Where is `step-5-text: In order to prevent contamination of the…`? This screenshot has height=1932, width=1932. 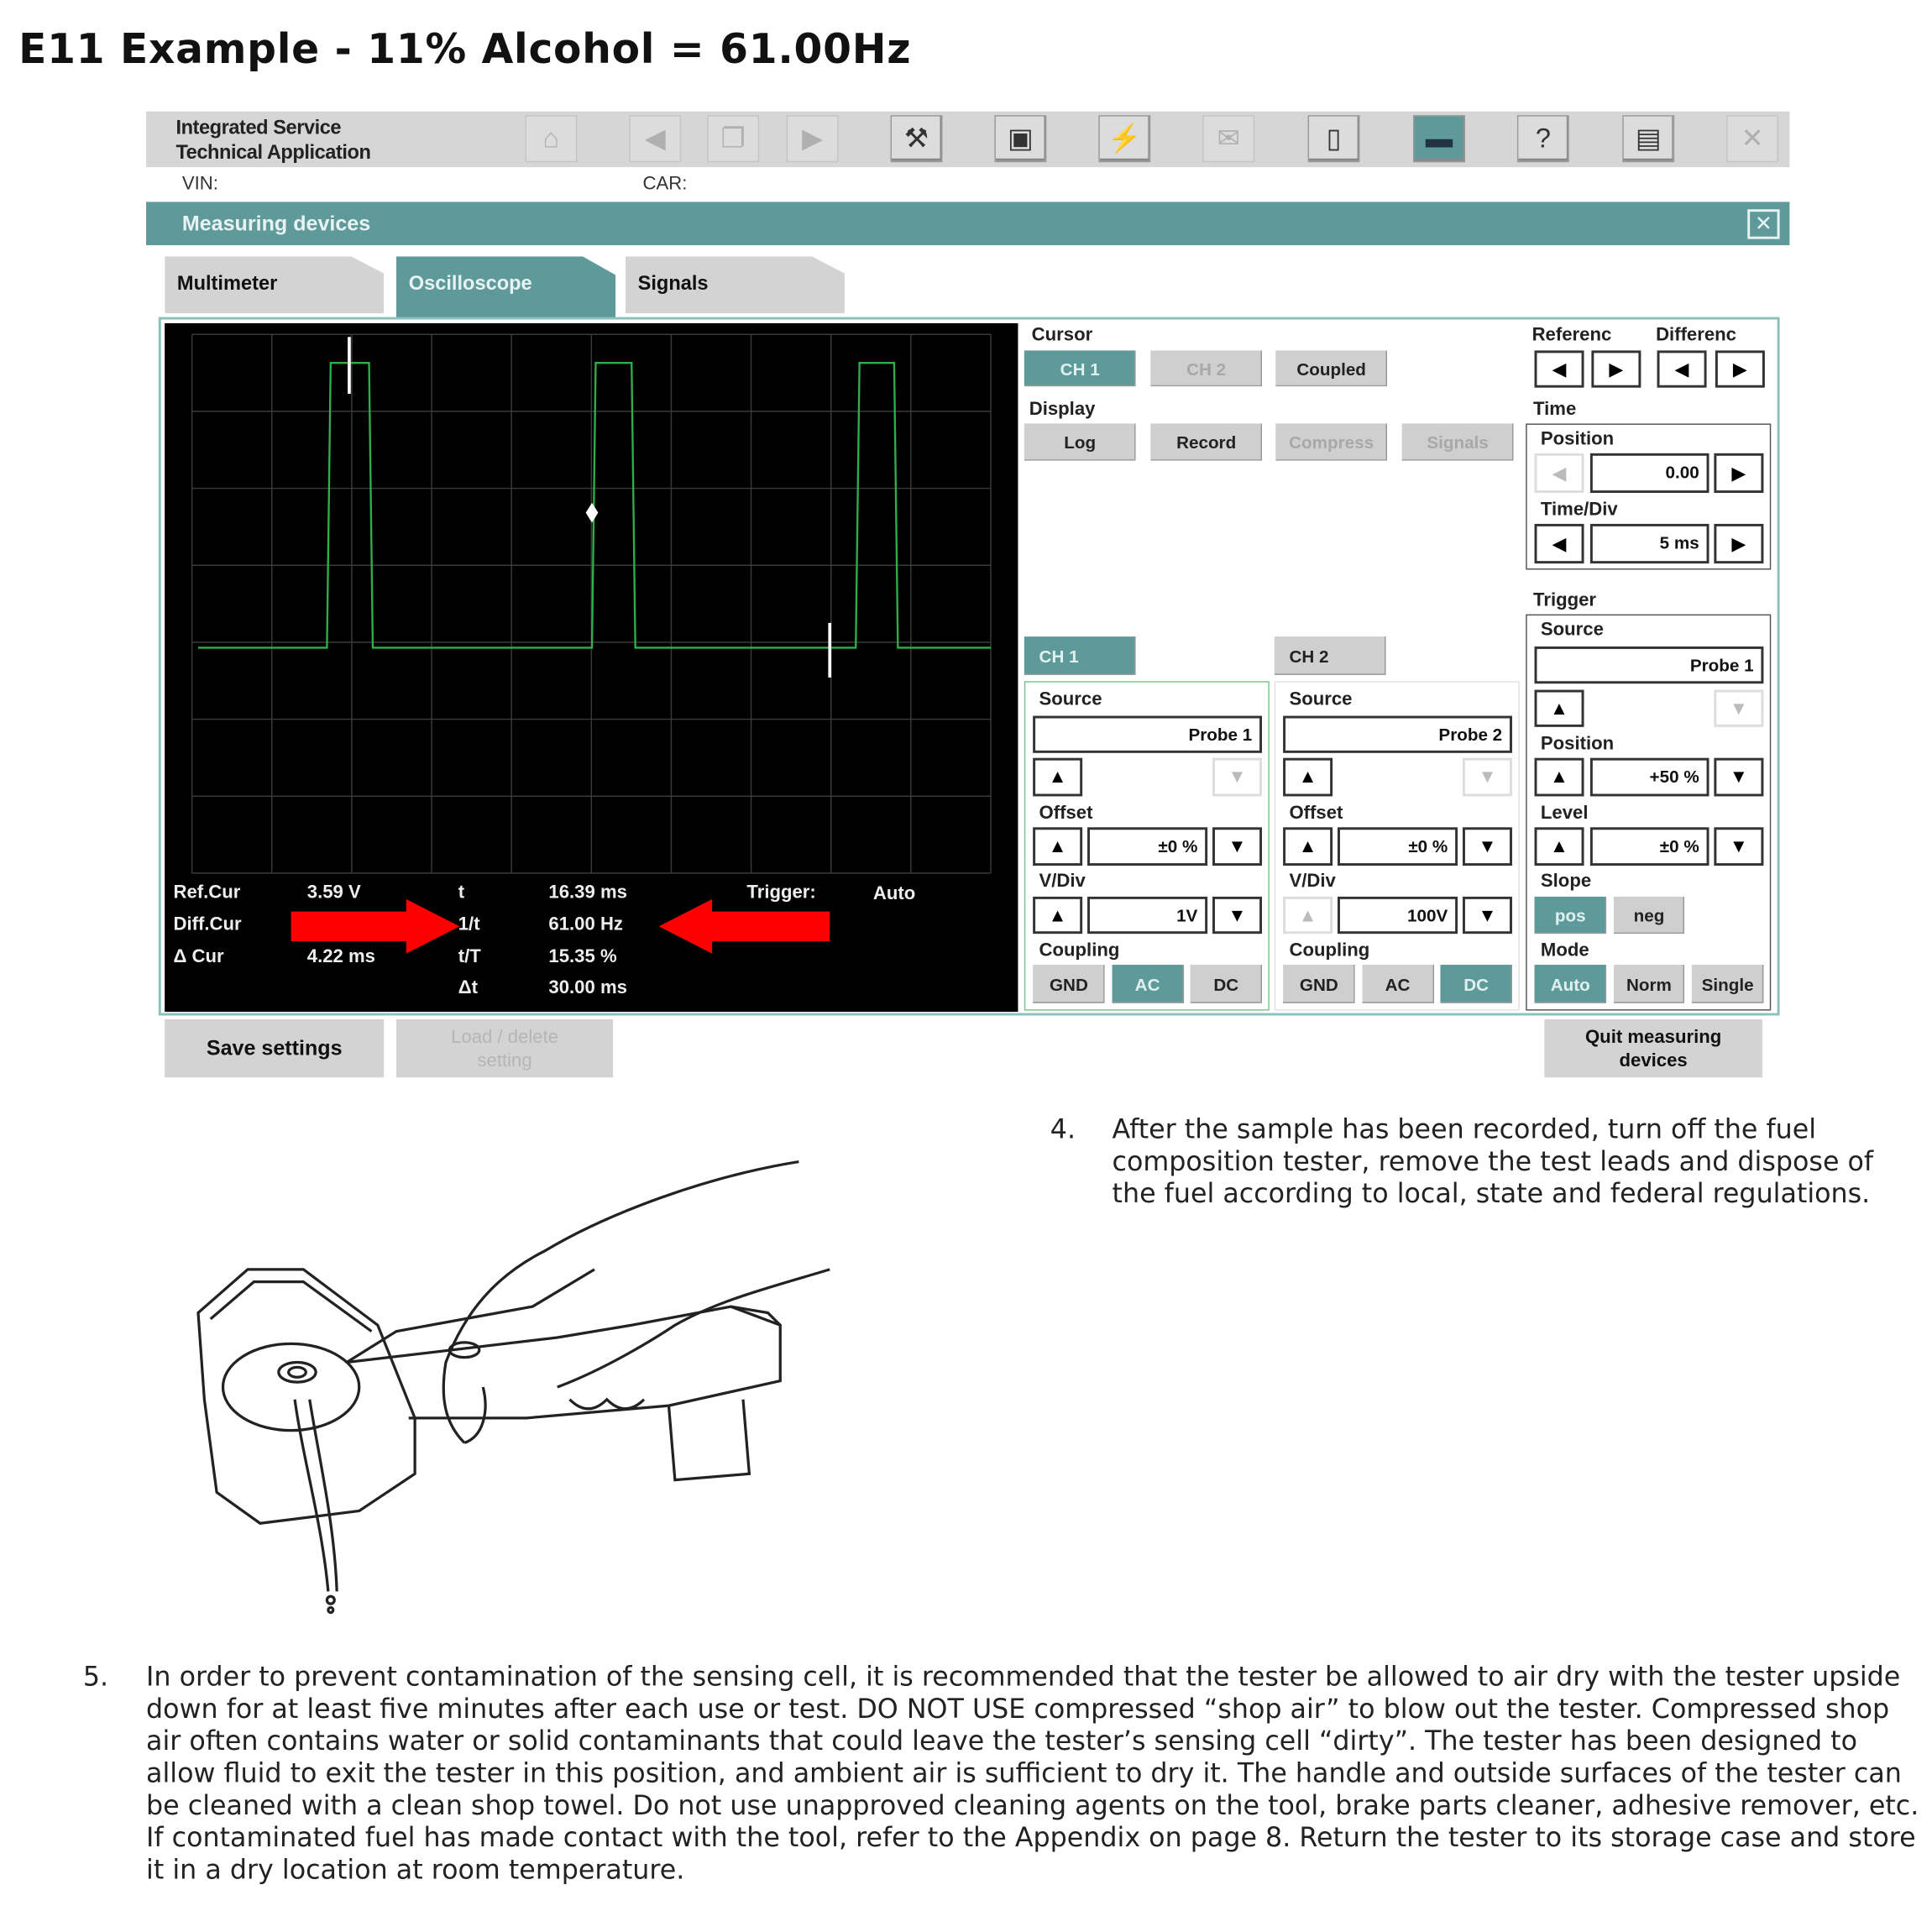 step-5-text: In order to prevent contamination of the… is located at coordinates (1032, 1774).